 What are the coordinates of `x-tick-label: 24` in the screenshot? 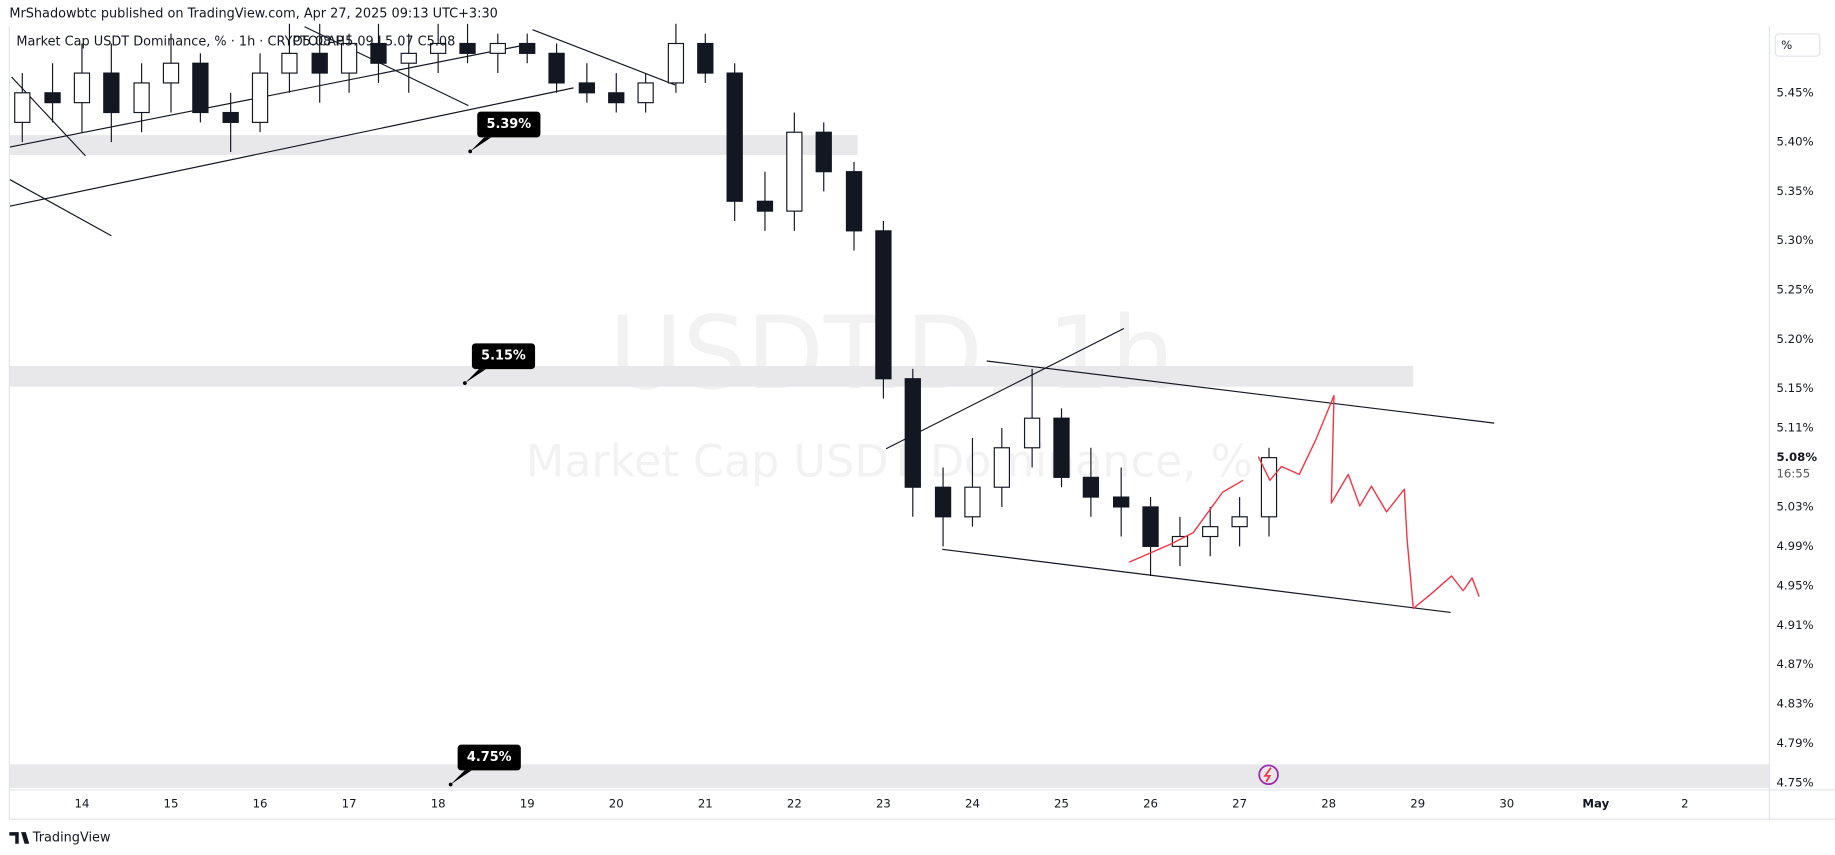 It's located at (972, 803).